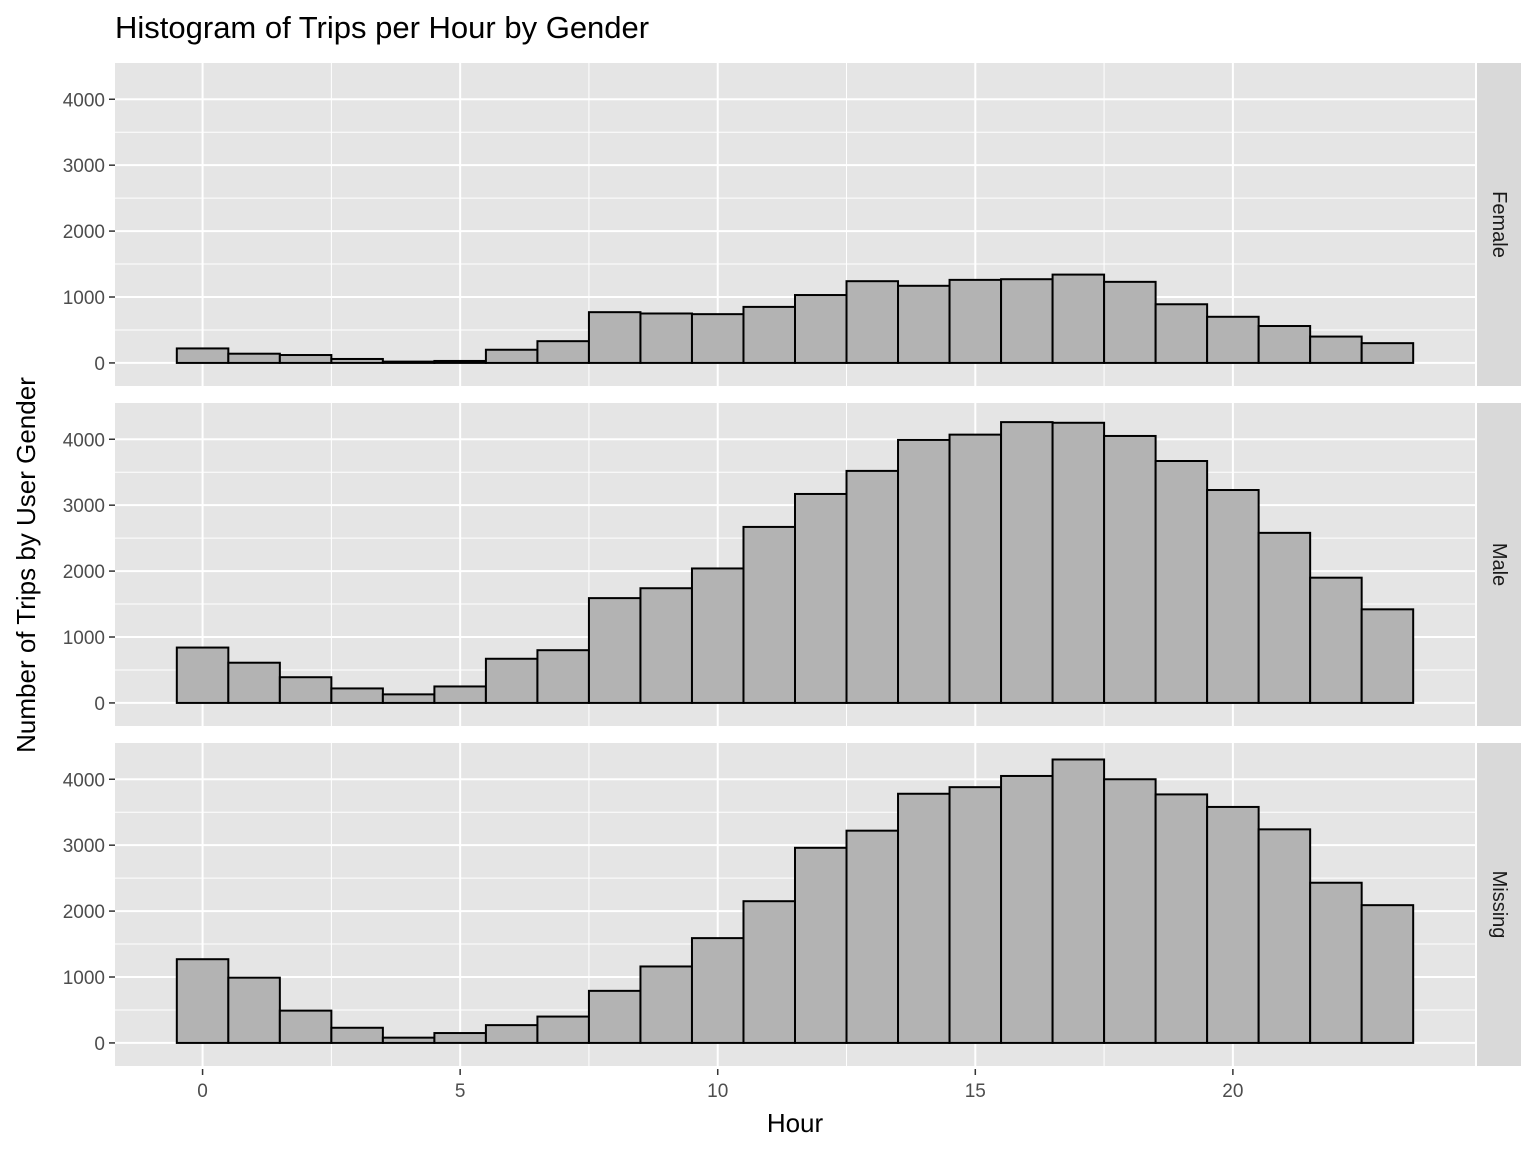 The width and height of the screenshot is (1536, 1152). Describe the element at coordinates (26, 565) in the screenshot. I see `y-axis-title: Number of Trips by User Gender` at that location.